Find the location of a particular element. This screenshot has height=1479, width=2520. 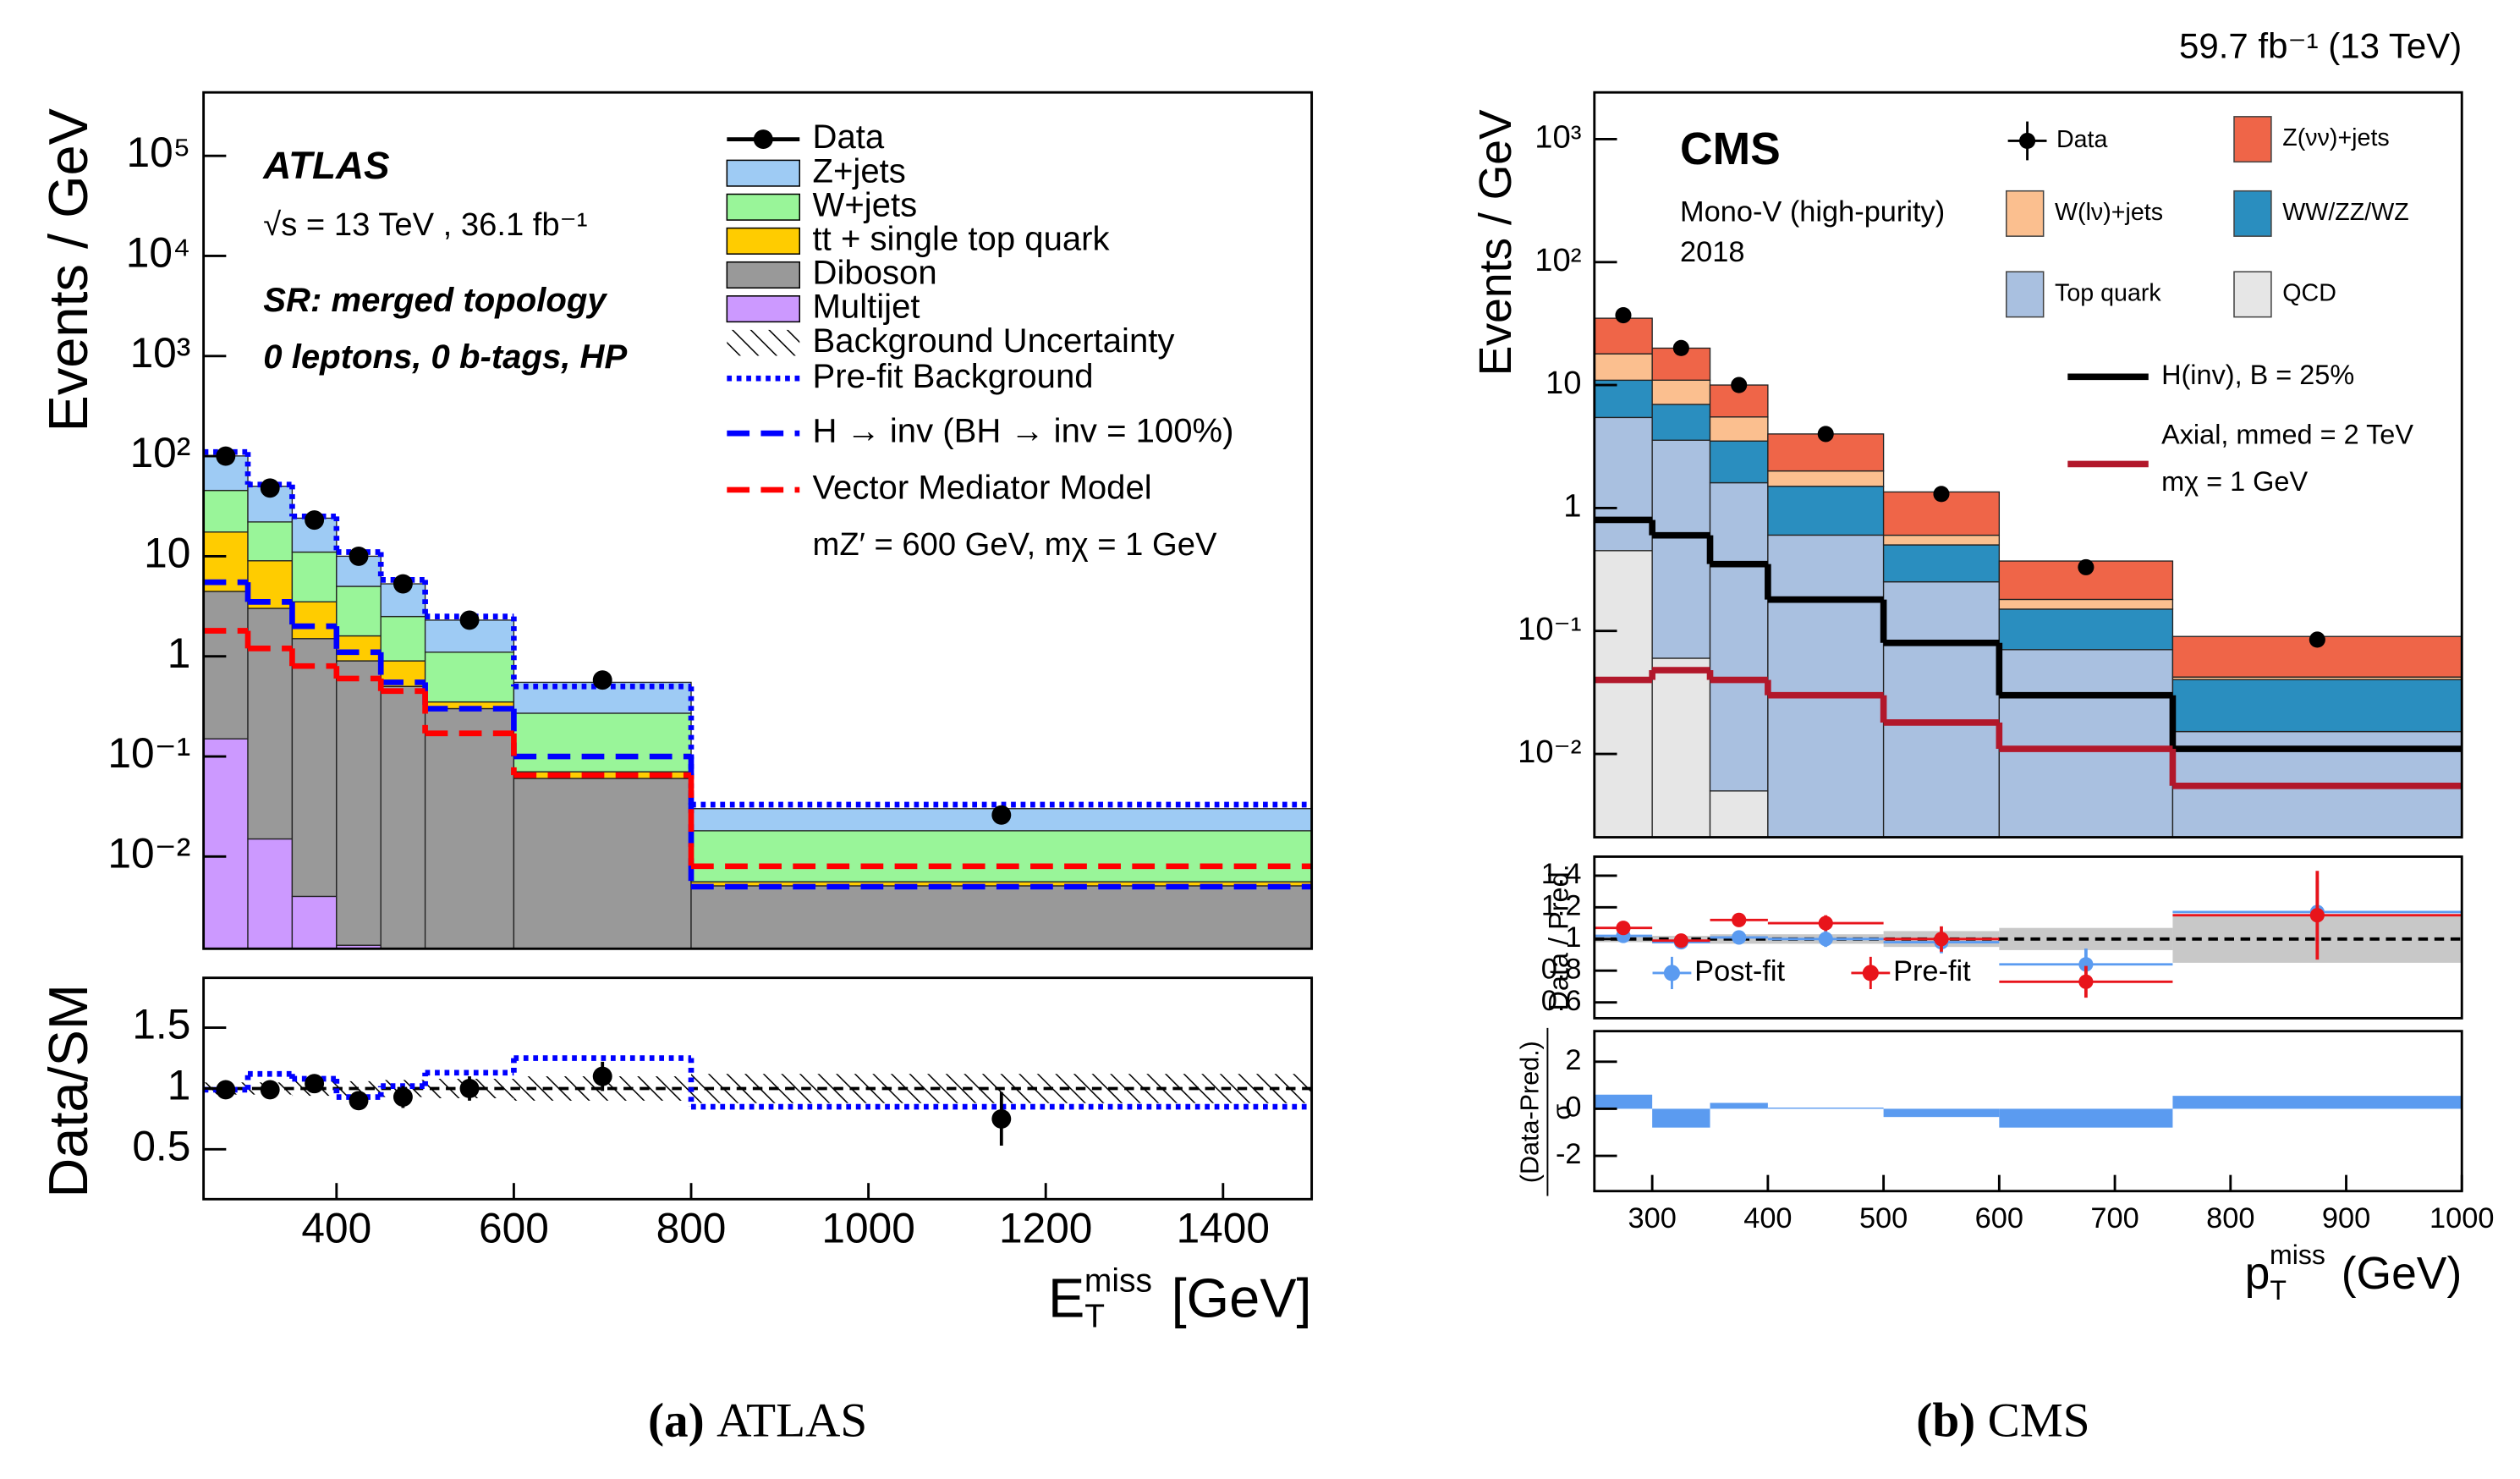

y-tick-label: 10⁻² is located at coordinates (148, 853).